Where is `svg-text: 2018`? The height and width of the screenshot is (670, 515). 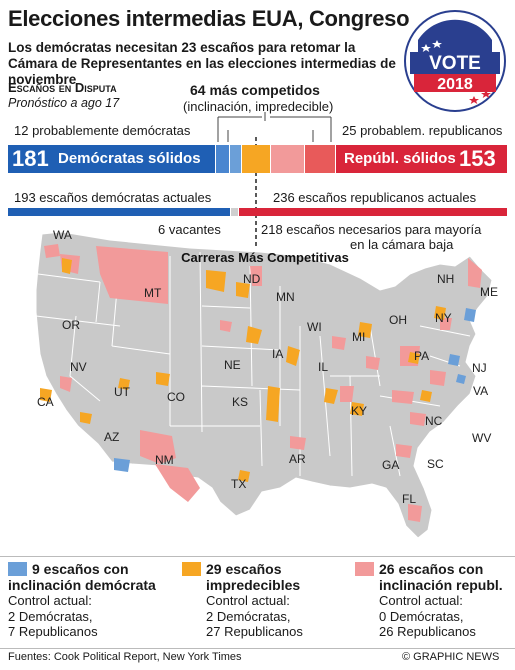
svg-text: 2018 is located at coordinates (455, 84).